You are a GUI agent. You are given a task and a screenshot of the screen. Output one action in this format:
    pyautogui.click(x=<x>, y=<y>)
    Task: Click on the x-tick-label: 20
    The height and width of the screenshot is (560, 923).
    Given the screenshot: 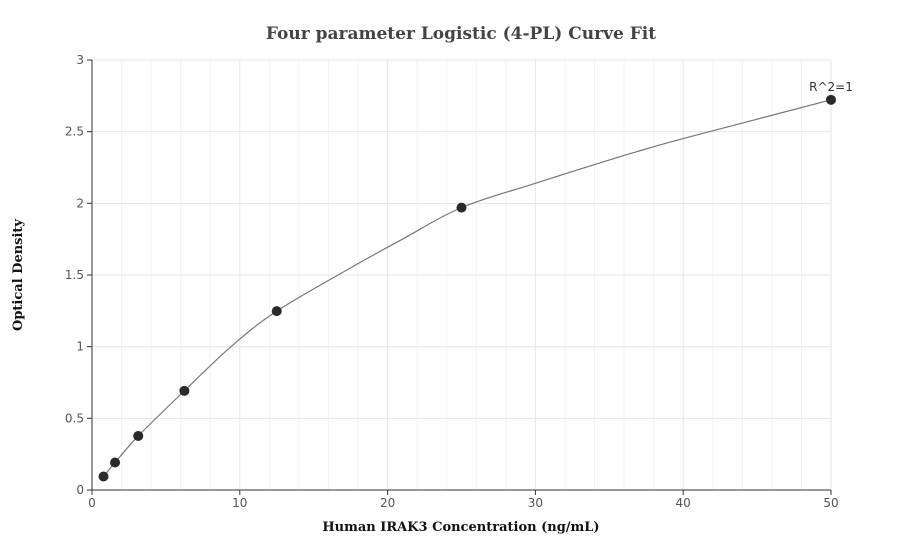 What is the action you would take?
    pyautogui.click(x=387, y=503)
    